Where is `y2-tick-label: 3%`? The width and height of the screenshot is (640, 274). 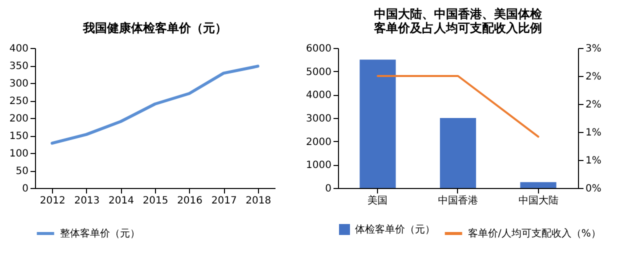 y2-tick-label: 3% is located at coordinates (594, 49).